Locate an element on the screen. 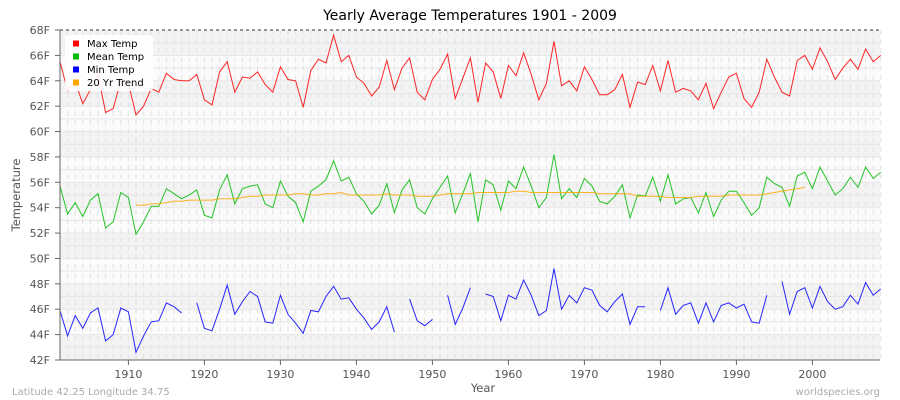 Image resolution: width=900 pixels, height=400 pixels. x-axis-label: Year is located at coordinates (483, 388).